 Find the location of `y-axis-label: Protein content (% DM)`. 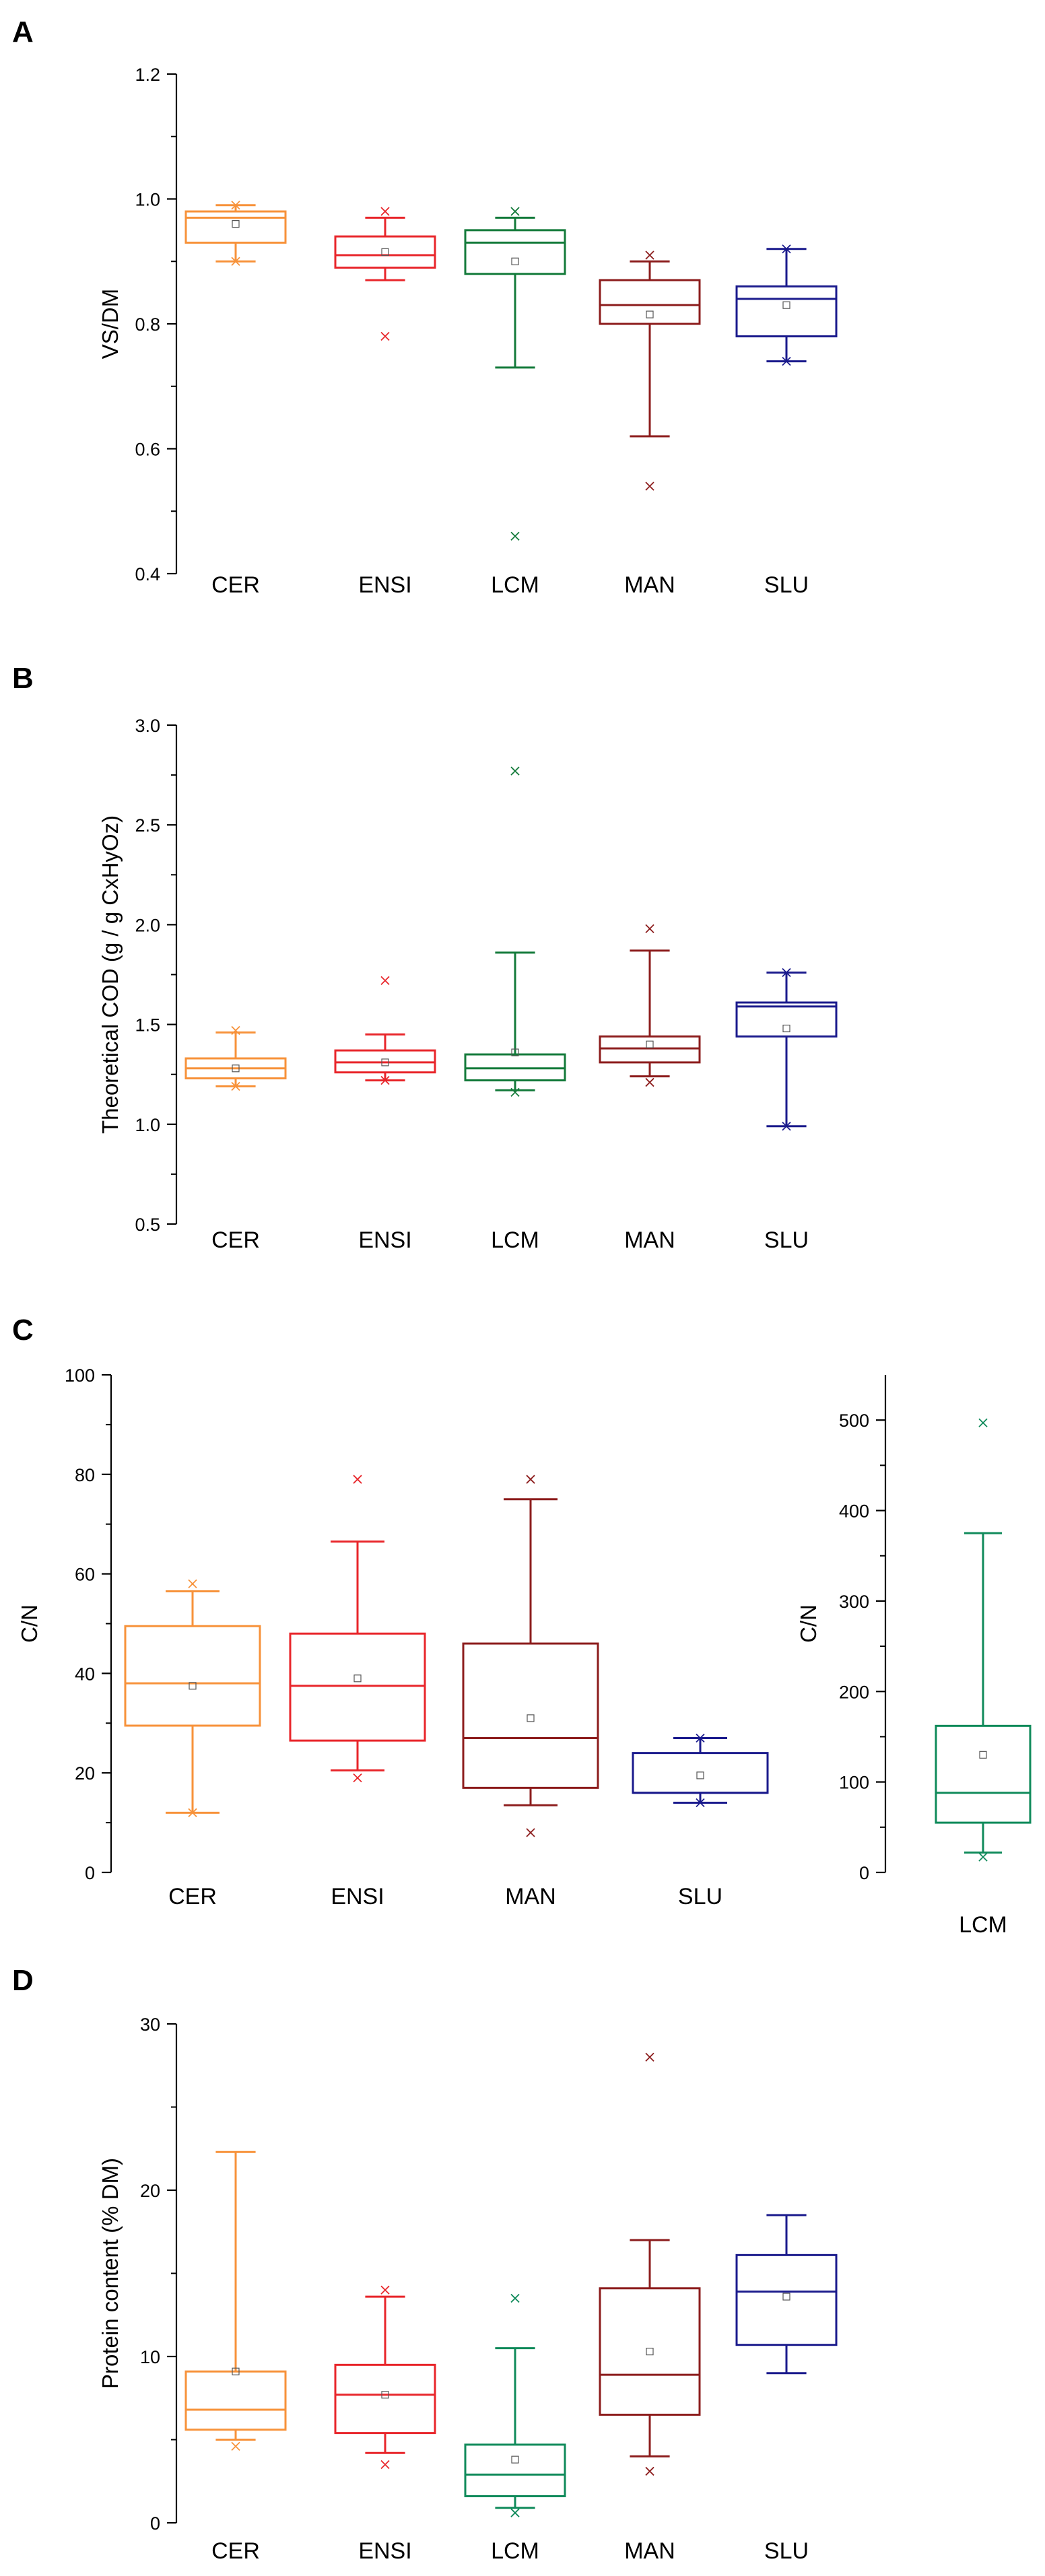

y-axis-label: Protein content (% DM) is located at coordinates (110, 2273).